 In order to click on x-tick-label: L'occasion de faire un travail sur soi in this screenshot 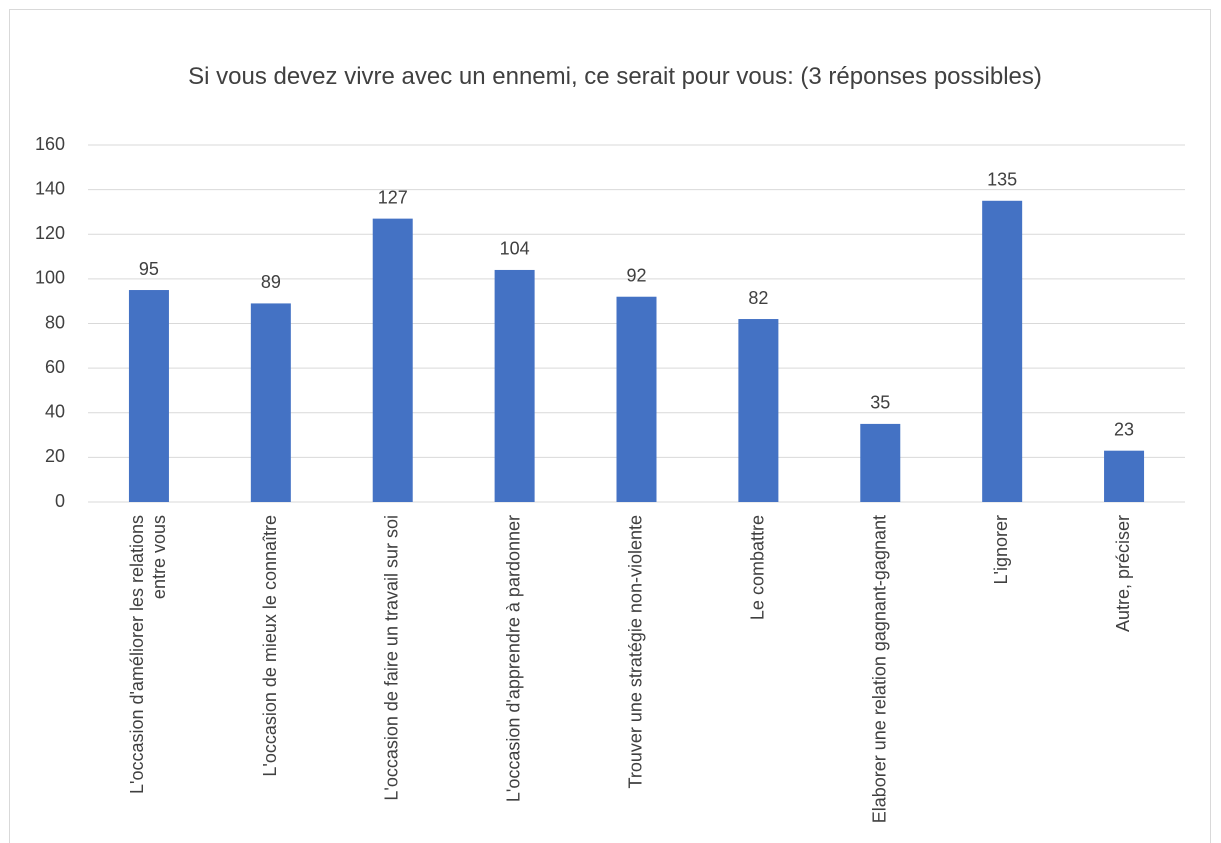, I will do `click(391, 658)`.